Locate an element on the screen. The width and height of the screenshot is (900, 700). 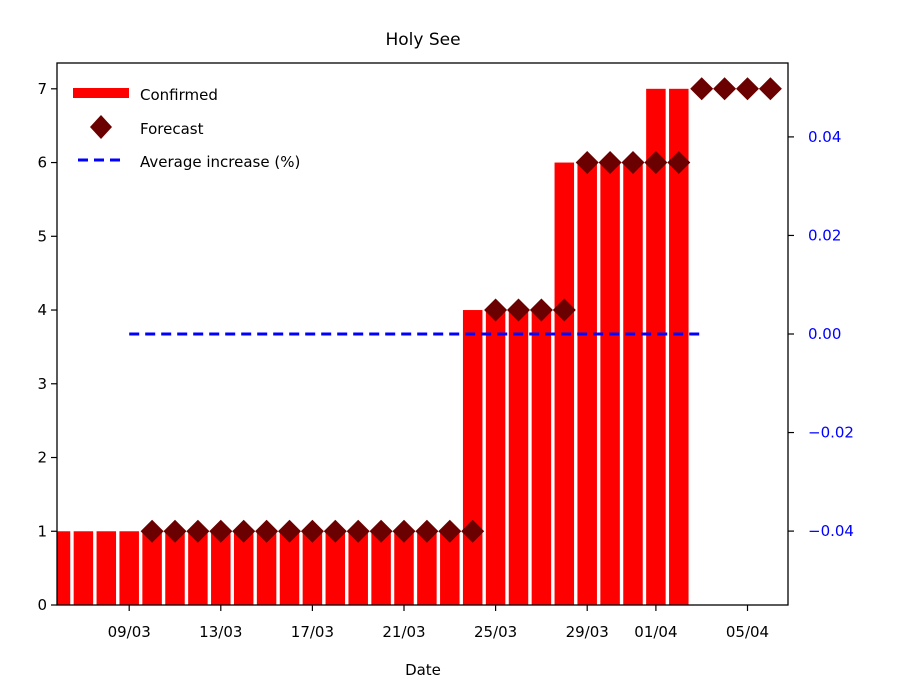
legend-label-average: Average increase (%) is located at coordinates (220, 162).